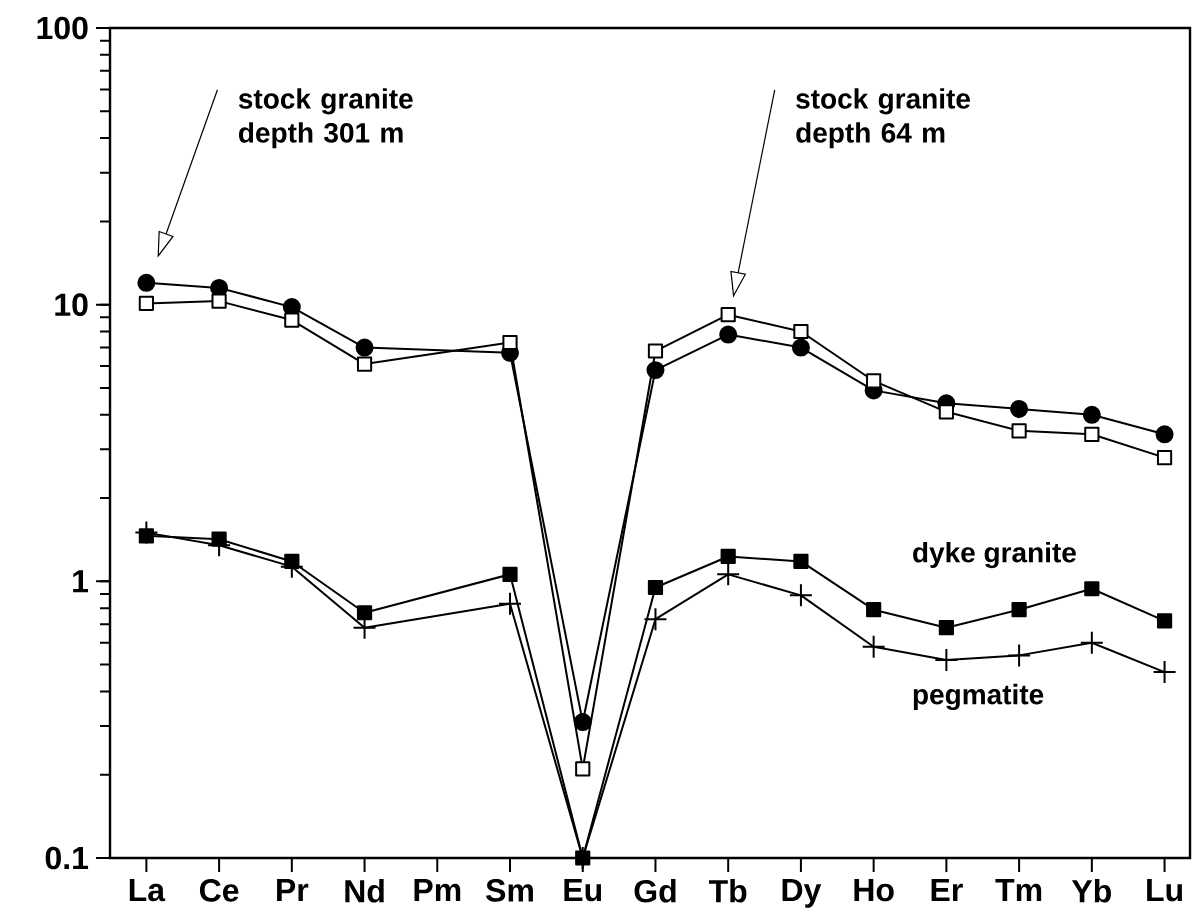 The height and width of the screenshot is (916, 1202). I want to click on x-tick-label: Ce, so click(219, 890).